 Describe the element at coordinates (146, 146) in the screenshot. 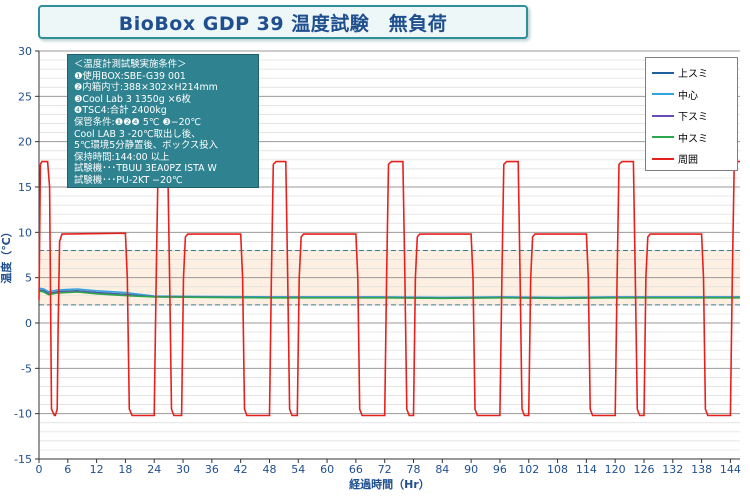

I see `test-condition-line: 5℃環境5分静置後、ボックス投入` at that location.